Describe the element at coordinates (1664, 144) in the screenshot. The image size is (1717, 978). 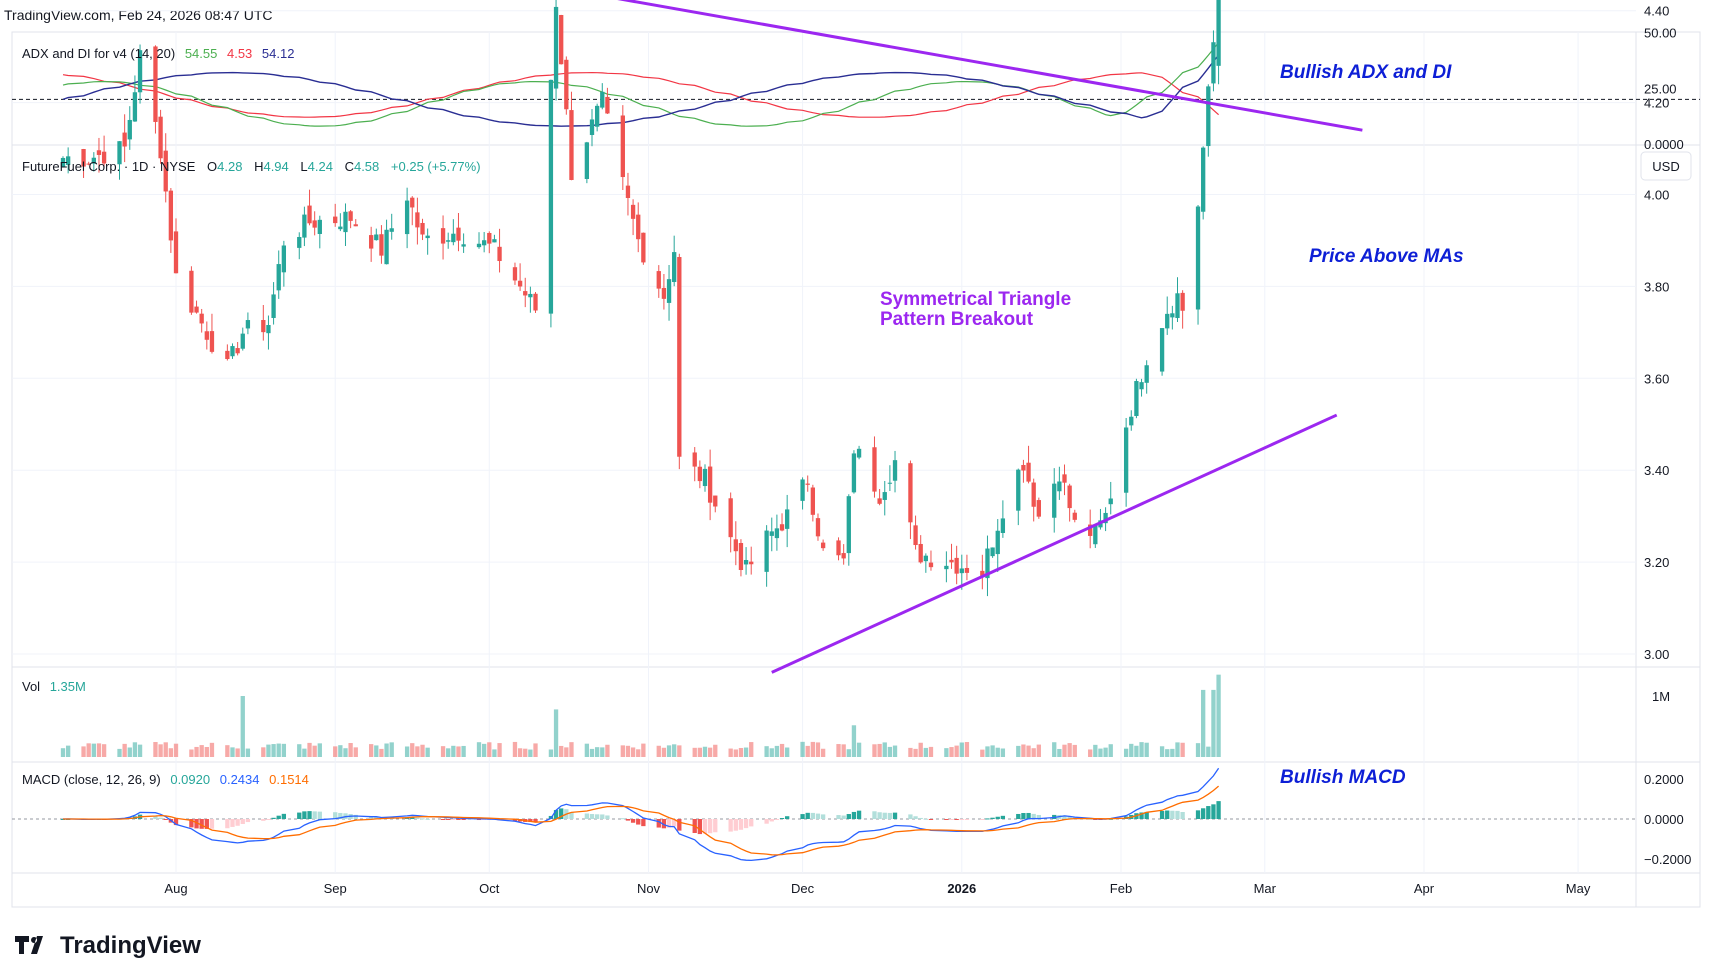
I see `adx-axis-tick: 0.0000` at that location.